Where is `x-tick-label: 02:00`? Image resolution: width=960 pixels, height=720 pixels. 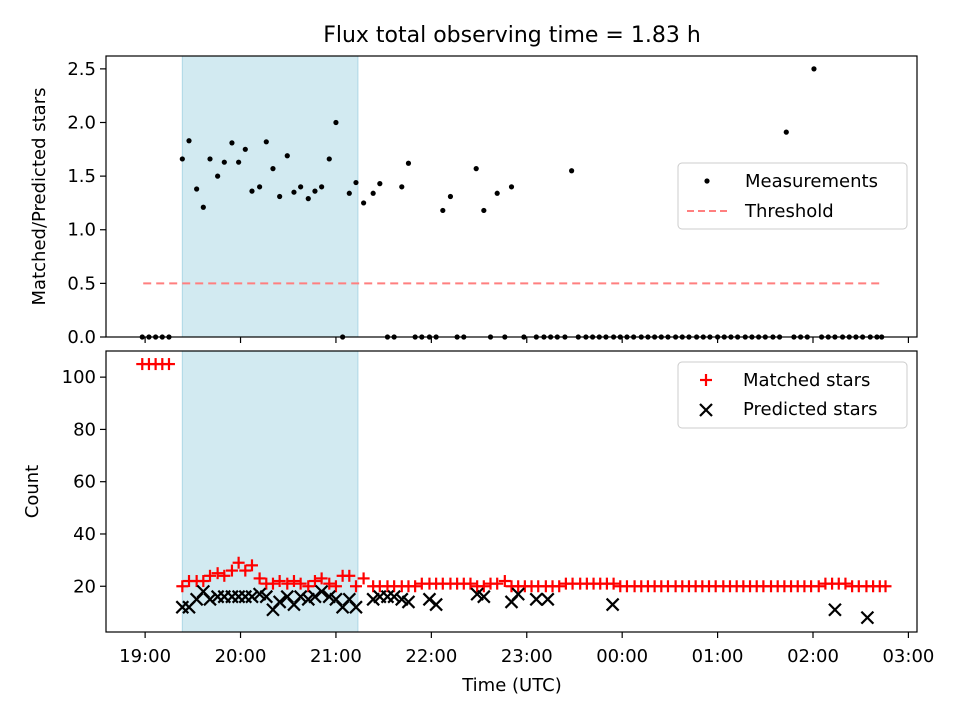
x-tick-label: 02:00 is located at coordinates (813, 656).